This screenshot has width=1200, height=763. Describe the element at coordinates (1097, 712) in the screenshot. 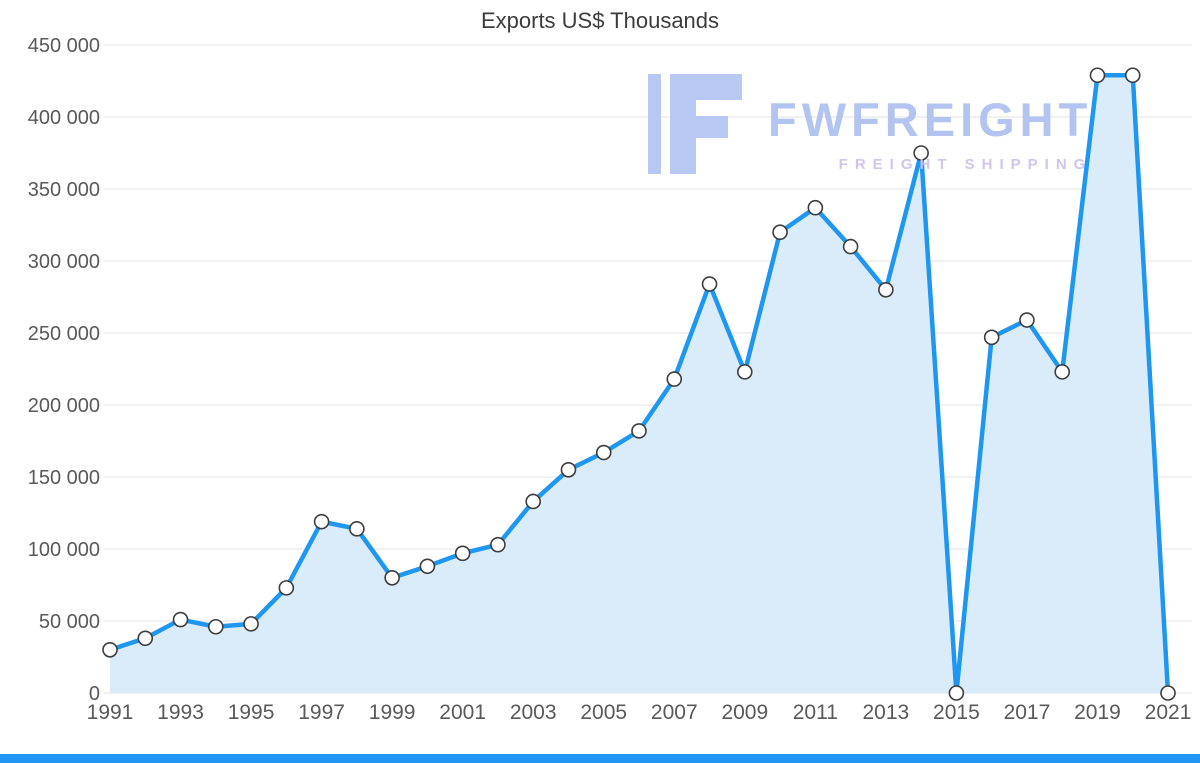

I see `x-axis-tick-label: 2019` at that location.